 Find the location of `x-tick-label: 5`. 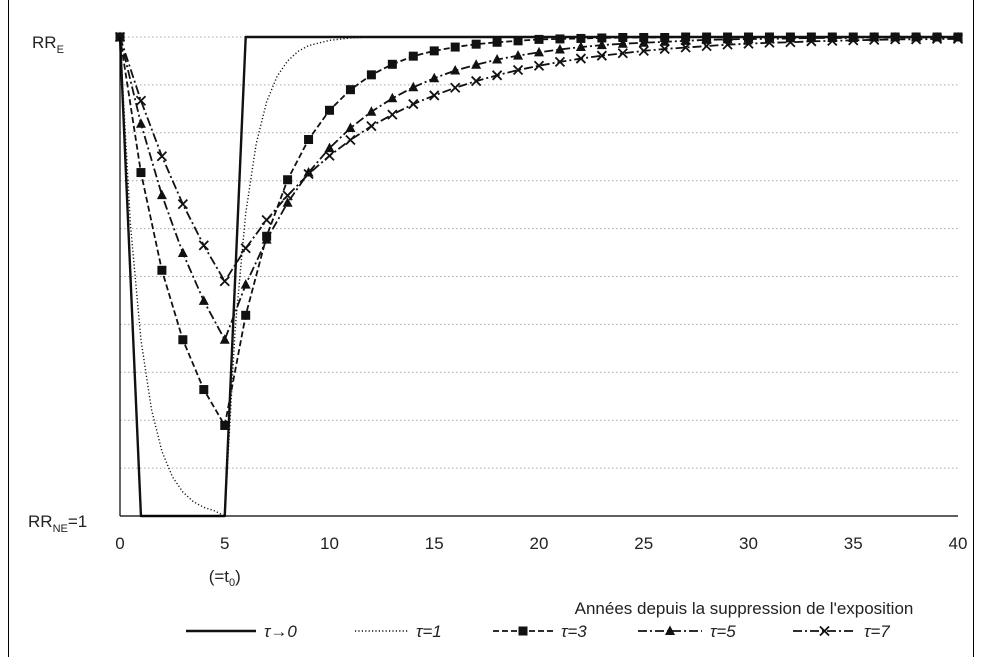

x-tick-label: 5 is located at coordinates (224, 543).